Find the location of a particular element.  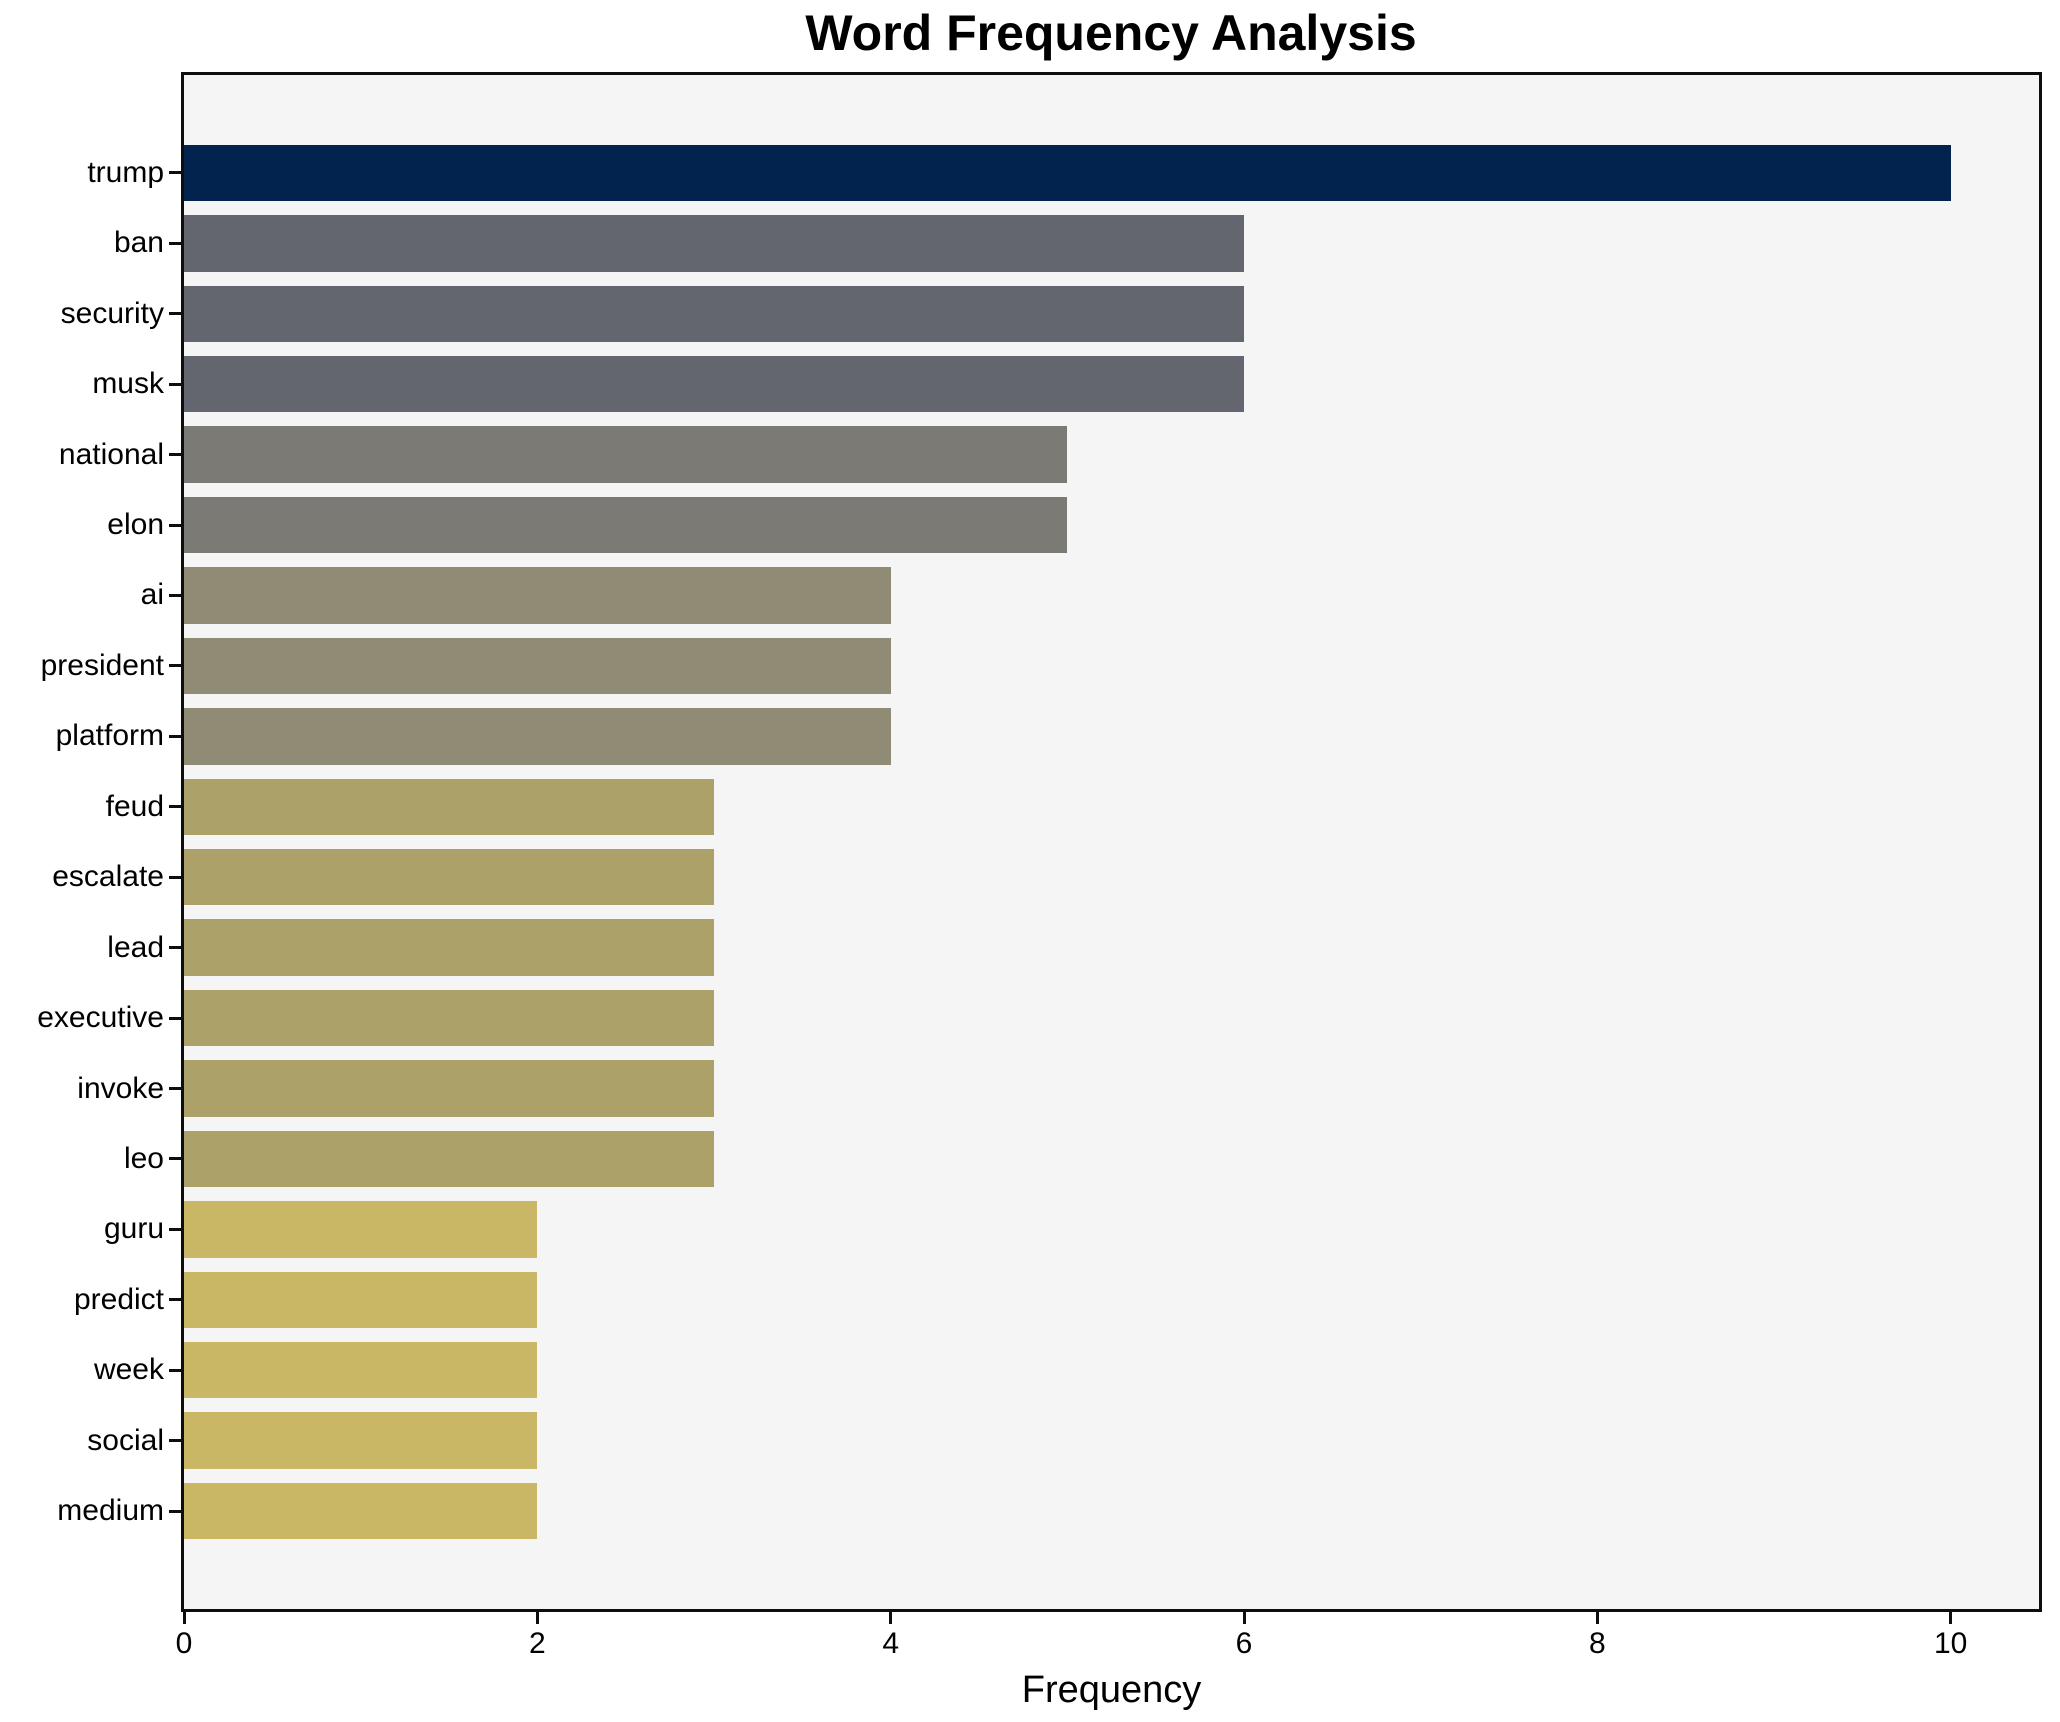

y-tick-predict is located at coordinates (175, 1300).